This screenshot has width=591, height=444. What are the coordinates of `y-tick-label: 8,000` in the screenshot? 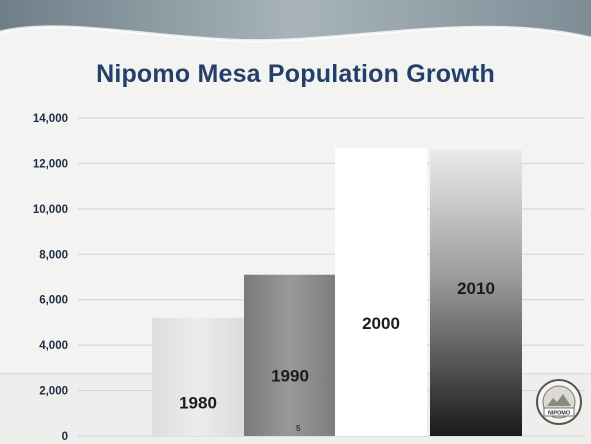 It's located at (53, 255).